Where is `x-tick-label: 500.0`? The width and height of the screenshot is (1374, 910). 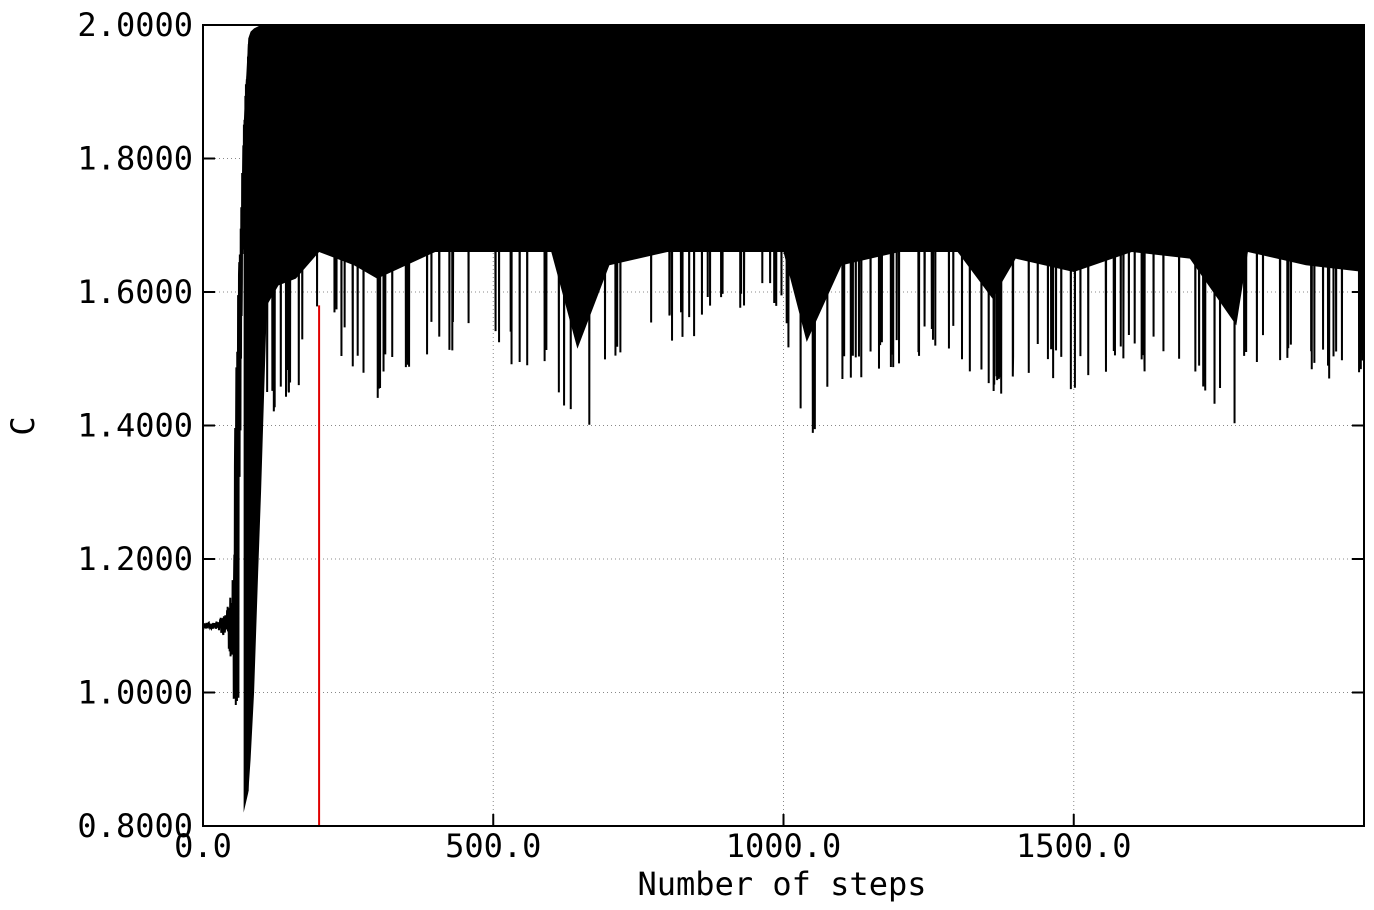
x-tick-label: 500.0 is located at coordinates (493, 846).